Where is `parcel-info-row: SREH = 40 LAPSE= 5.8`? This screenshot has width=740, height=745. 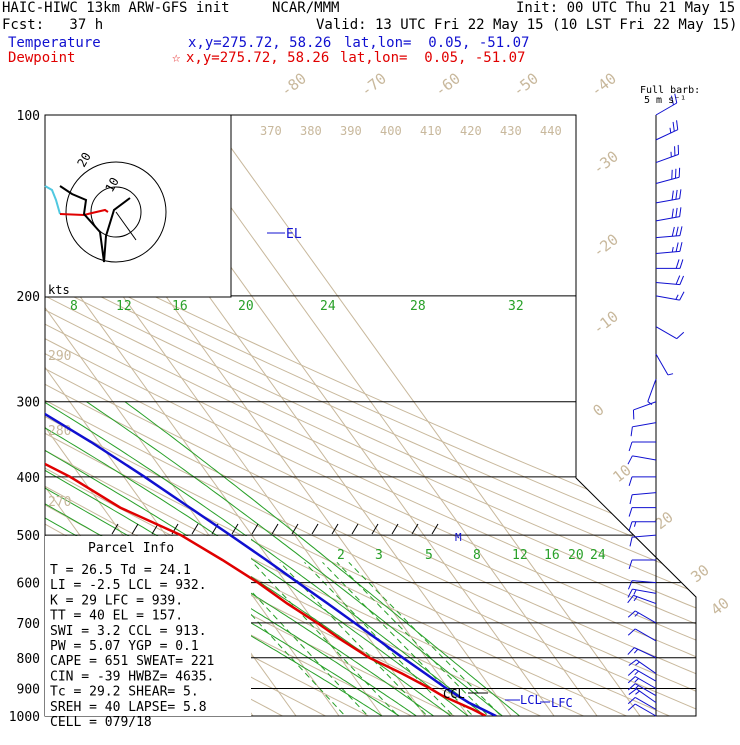 parcel-info-row: SREH = 40 LAPSE= 5.8 is located at coordinates (128, 707).